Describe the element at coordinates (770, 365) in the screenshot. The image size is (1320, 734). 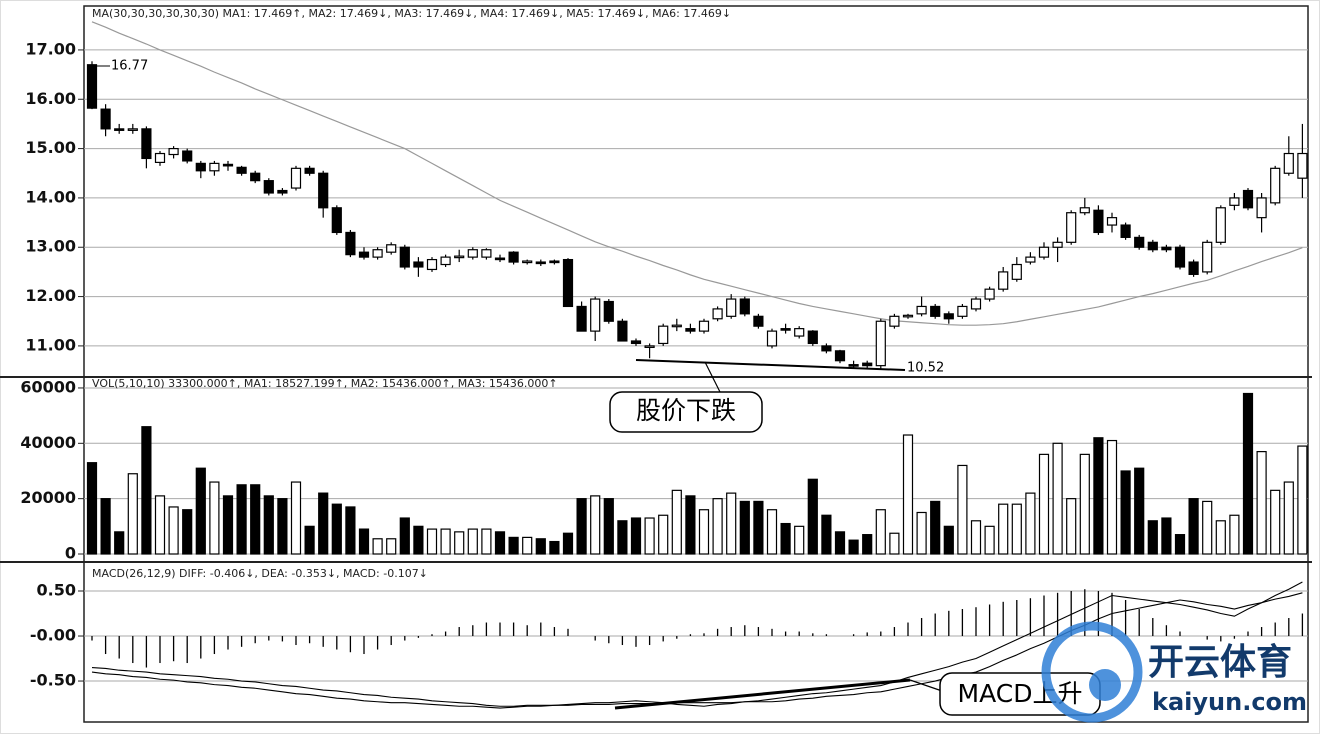
I see `trend-line` at that location.